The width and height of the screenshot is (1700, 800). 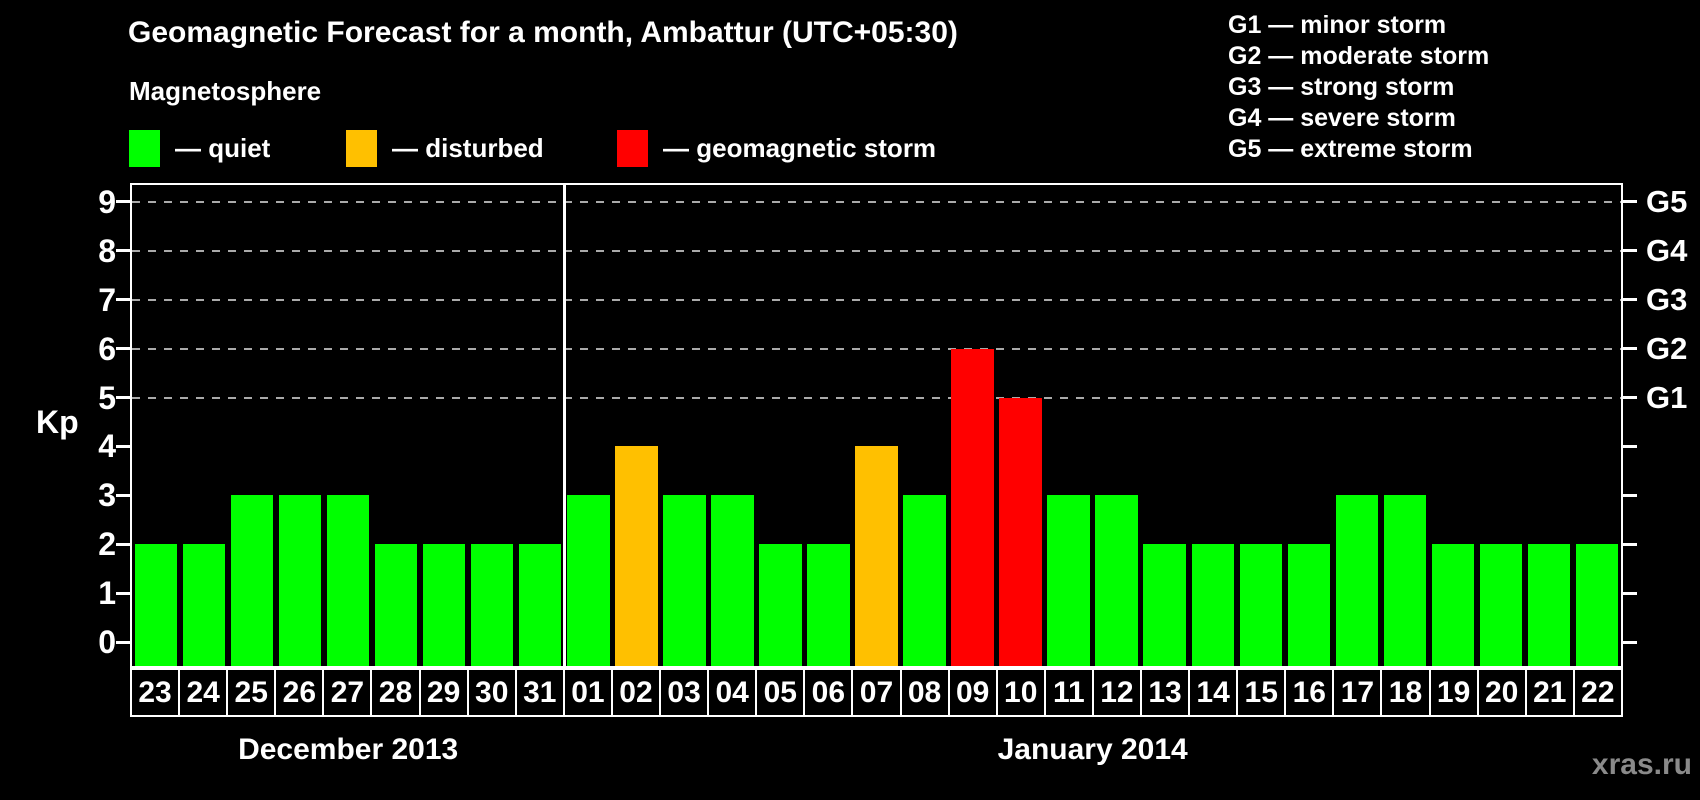 What do you see at coordinates (107, 593) in the screenshot?
I see `y-tick-label-1: 1` at bounding box center [107, 593].